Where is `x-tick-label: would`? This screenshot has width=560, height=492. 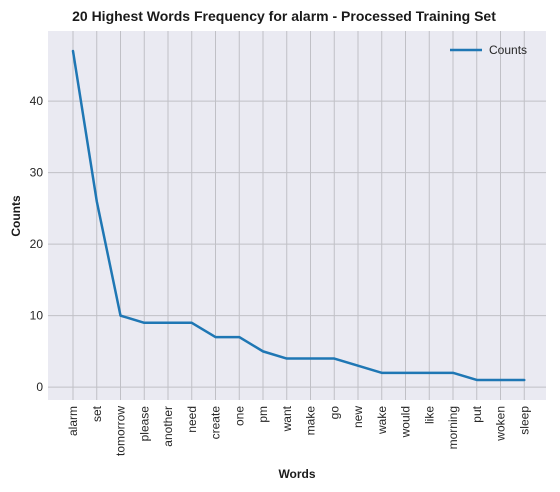 x-tick-label: would is located at coordinates (406, 422).